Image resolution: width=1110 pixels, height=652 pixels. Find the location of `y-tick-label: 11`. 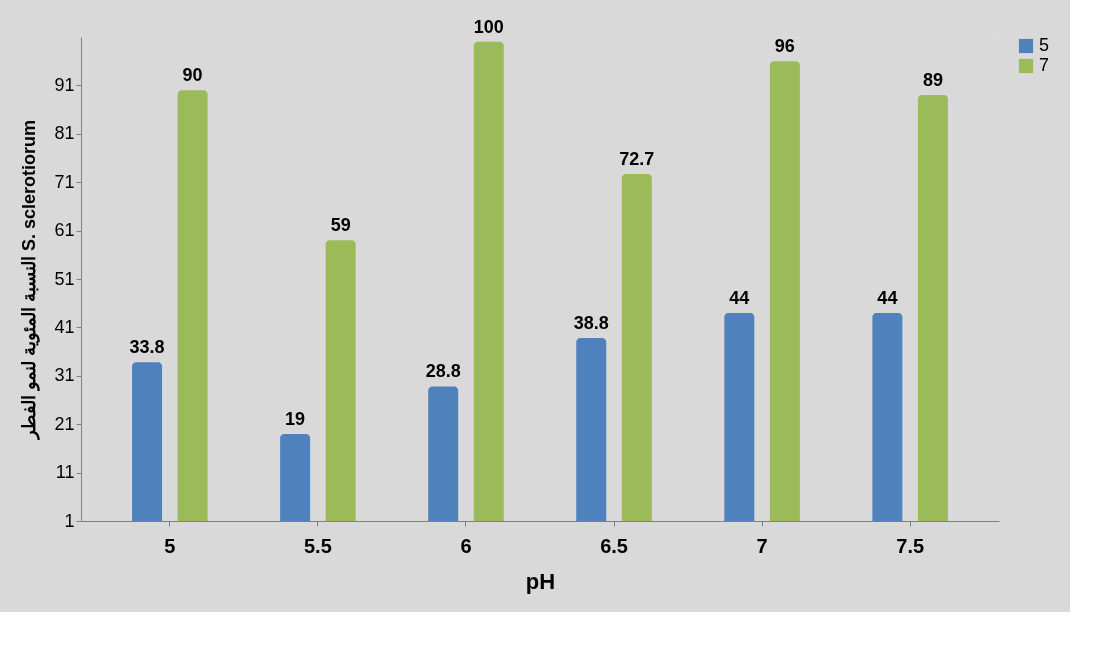

y-tick-label: 11 is located at coordinates (65, 472).